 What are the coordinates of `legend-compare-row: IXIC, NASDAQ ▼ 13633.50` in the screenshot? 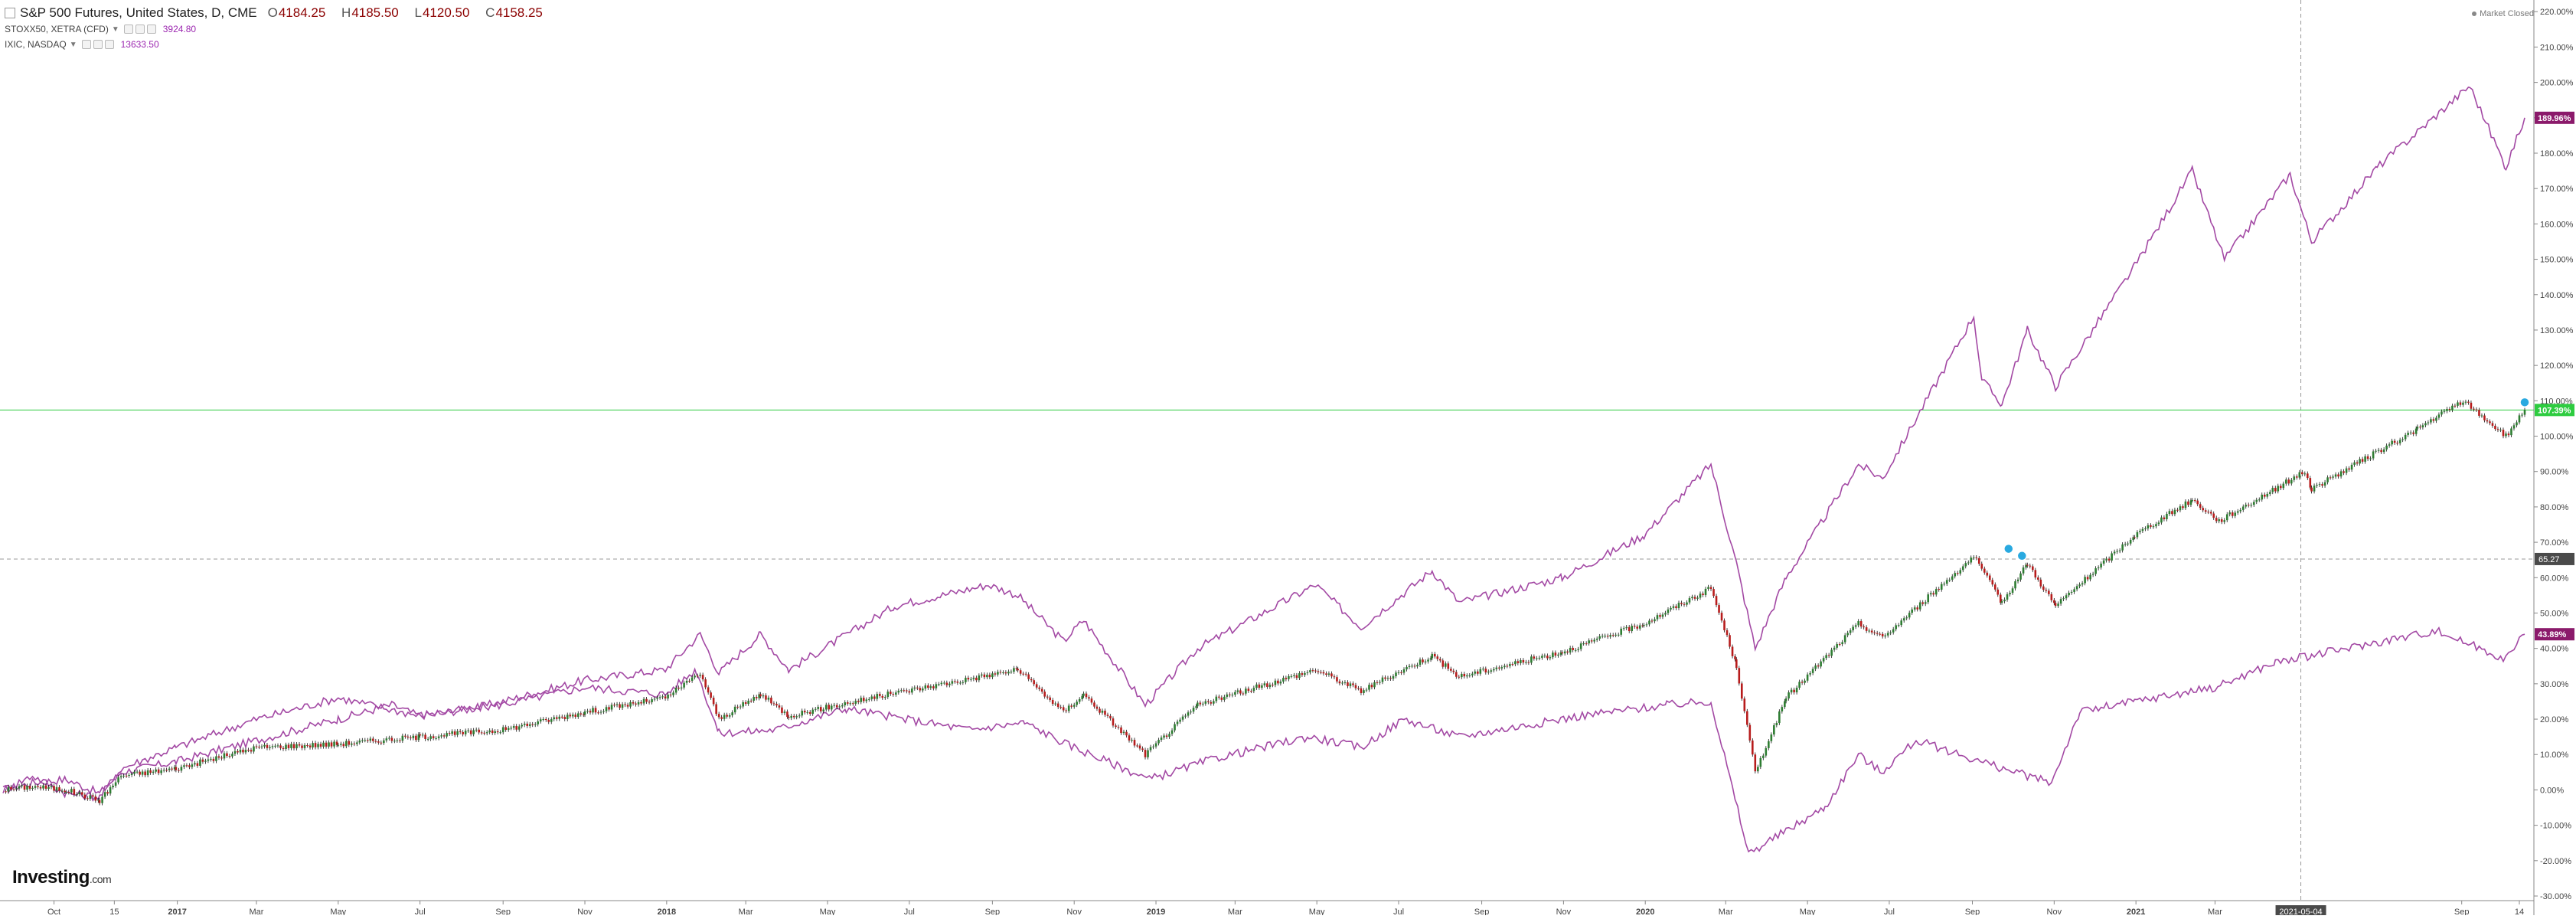 It's located at (280, 44).